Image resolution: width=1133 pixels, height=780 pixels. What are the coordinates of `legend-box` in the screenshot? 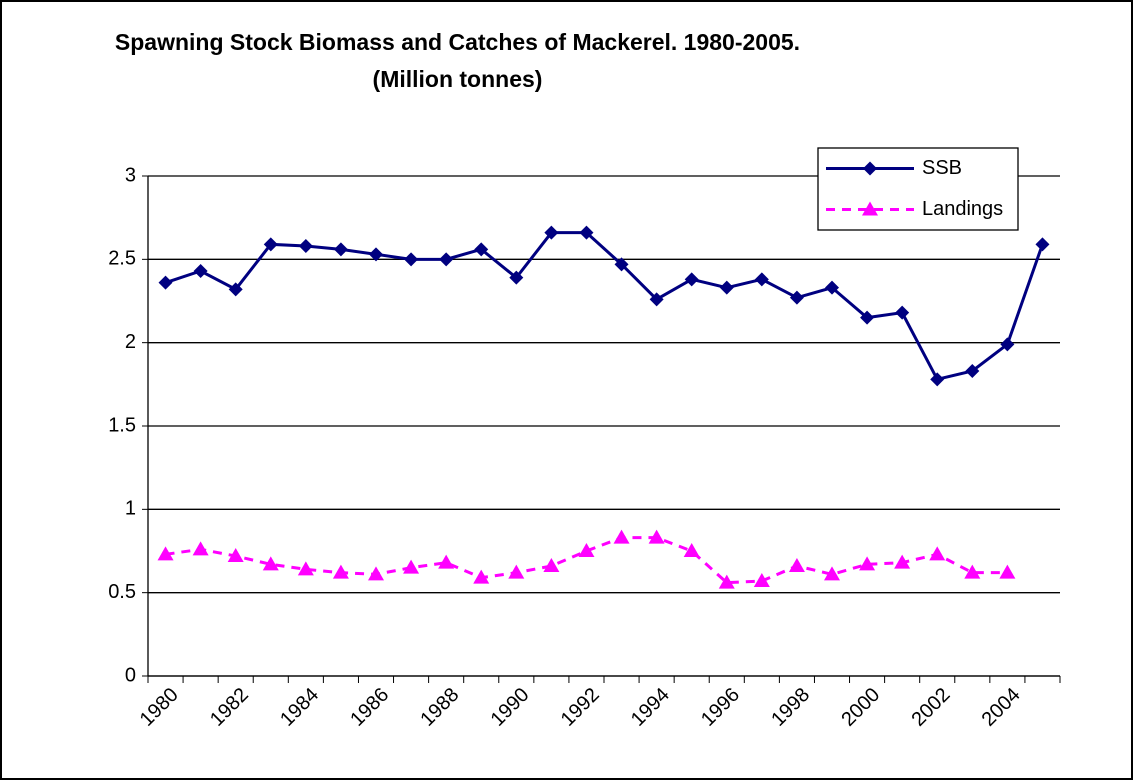 It's located at (918, 189).